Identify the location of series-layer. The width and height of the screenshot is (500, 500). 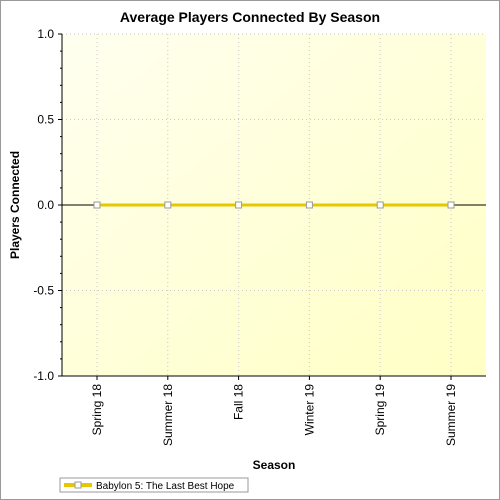
(274, 205).